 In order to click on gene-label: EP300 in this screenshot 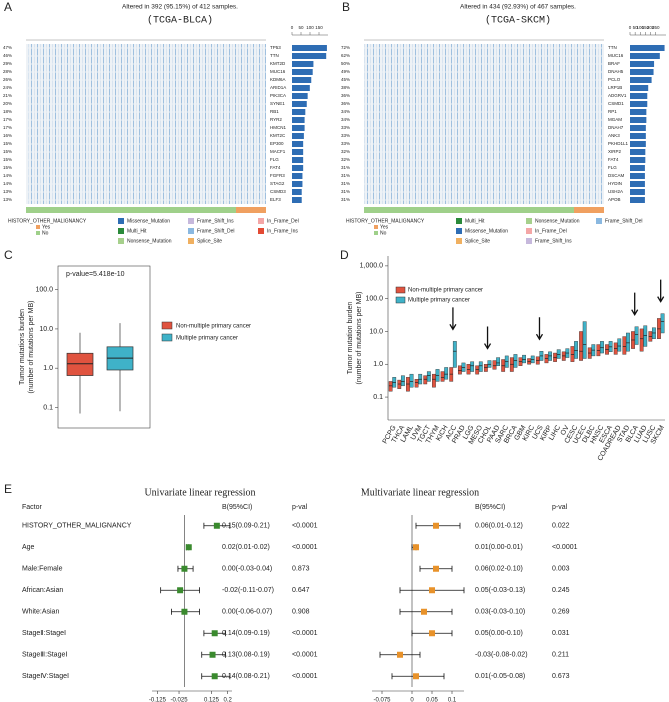, I will do `click(277, 143)`.